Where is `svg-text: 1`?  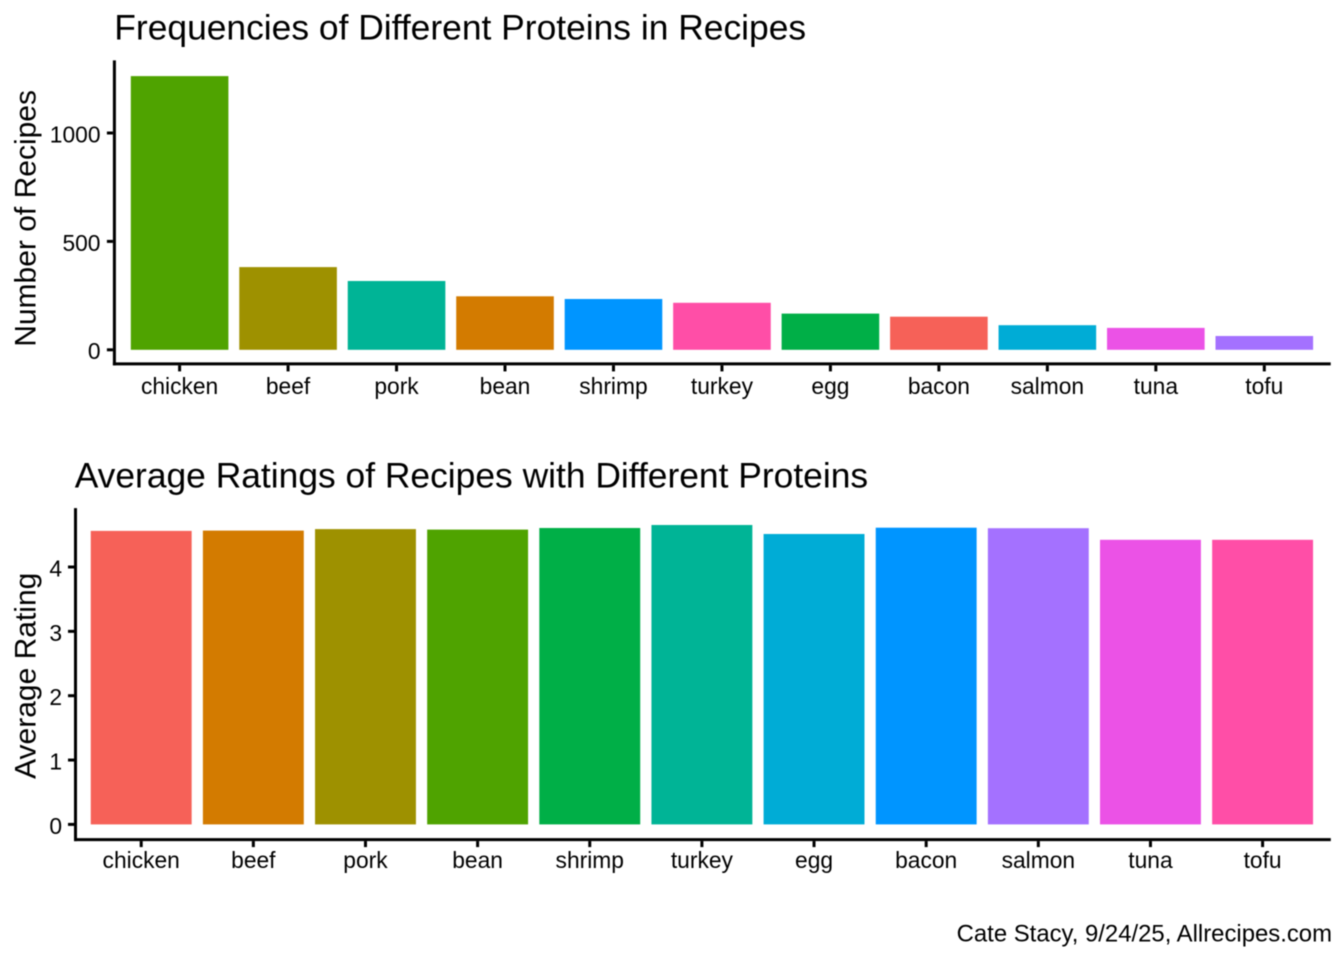
svg-text: 1 is located at coordinates (55, 761).